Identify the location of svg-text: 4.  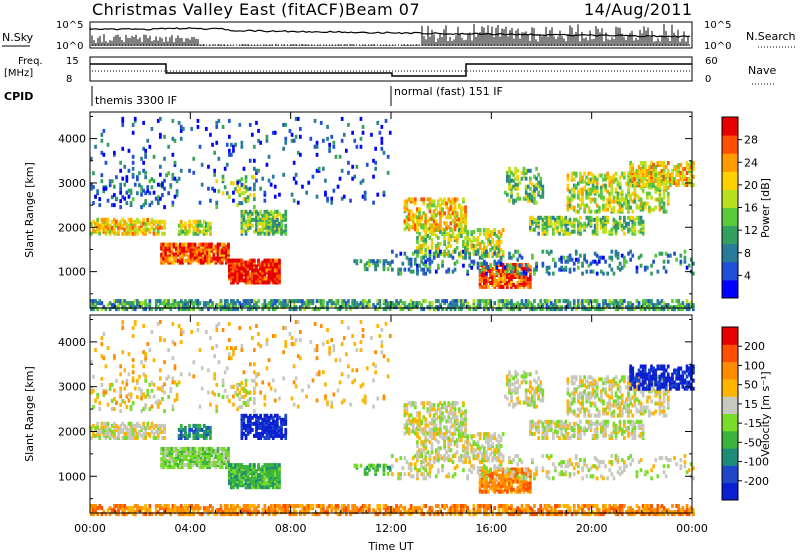
(747, 275).